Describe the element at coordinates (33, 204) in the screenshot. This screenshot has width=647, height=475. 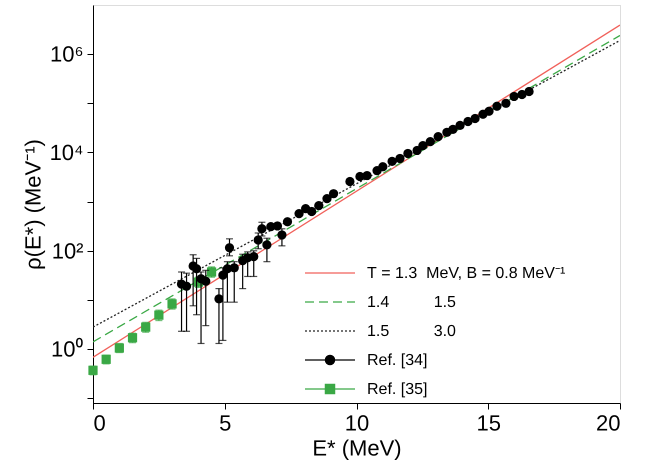
I see `y-axis-title: ρ(E*) (MeV⁻¹)` at that location.